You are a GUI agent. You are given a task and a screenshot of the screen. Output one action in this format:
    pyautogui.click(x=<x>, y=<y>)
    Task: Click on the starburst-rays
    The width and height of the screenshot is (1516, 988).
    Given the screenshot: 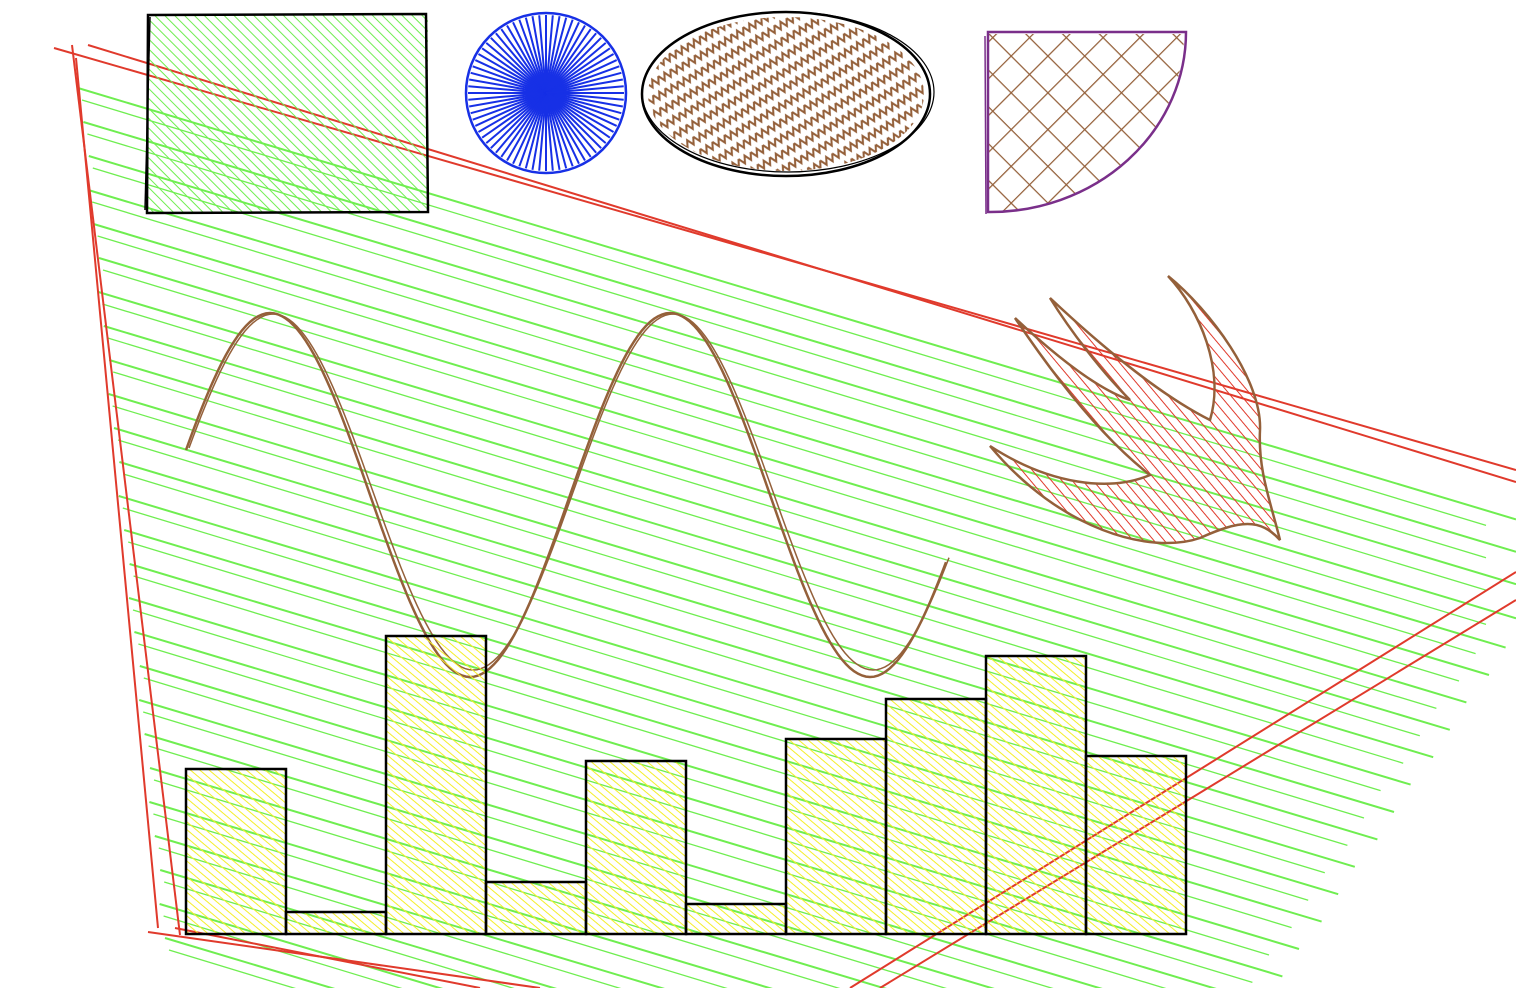 What is the action you would take?
    pyautogui.click(x=546, y=93)
    